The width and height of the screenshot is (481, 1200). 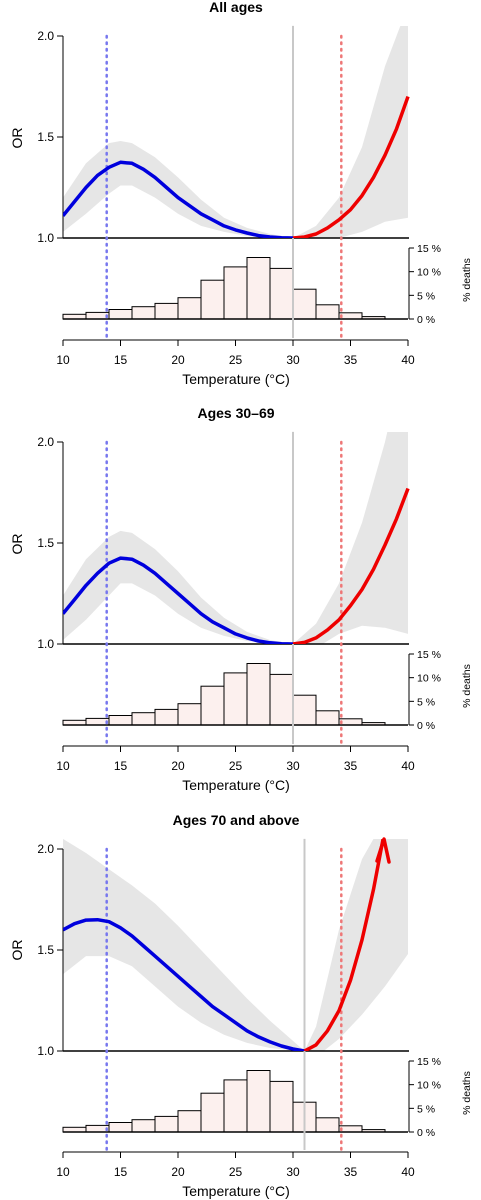 I want to click on panel-title: All ages, so click(x=236, y=7).